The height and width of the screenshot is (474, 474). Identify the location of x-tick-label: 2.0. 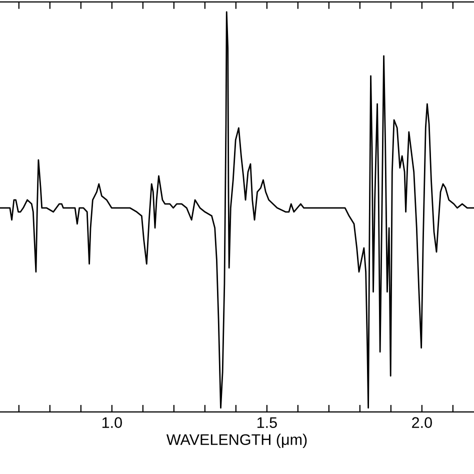
(422, 422).